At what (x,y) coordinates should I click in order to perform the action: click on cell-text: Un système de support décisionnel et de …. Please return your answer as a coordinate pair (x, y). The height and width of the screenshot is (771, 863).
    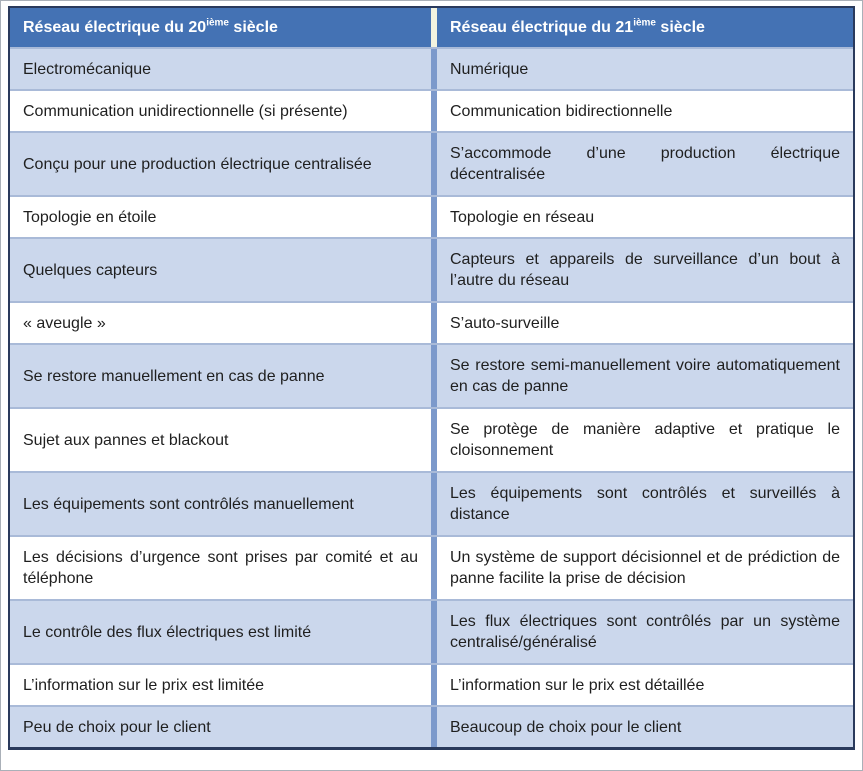
    Looking at the image, I should click on (645, 568).